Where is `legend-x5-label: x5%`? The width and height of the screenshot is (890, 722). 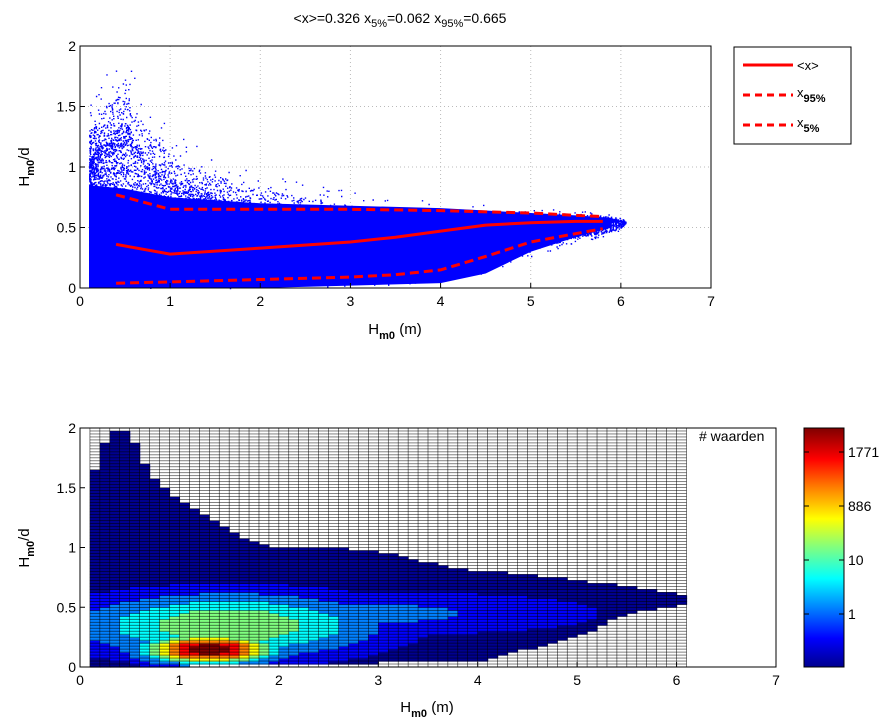
legend-x5-label: x5% is located at coordinates (808, 125).